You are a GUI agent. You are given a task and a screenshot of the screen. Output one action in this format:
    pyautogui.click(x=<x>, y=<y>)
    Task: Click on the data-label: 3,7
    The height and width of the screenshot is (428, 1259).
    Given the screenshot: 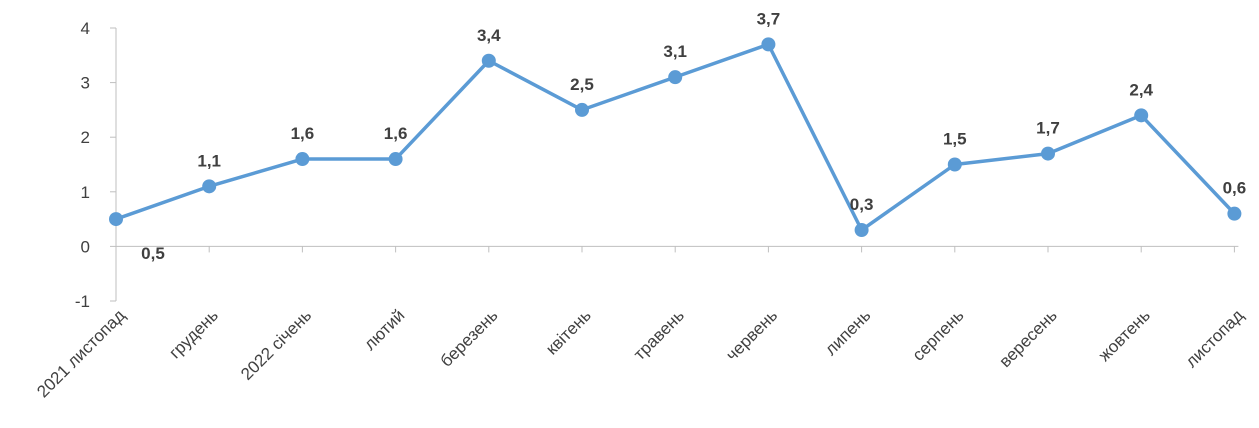 What is the action you would take?
    pyautogui.click(x=769, y=18)
    